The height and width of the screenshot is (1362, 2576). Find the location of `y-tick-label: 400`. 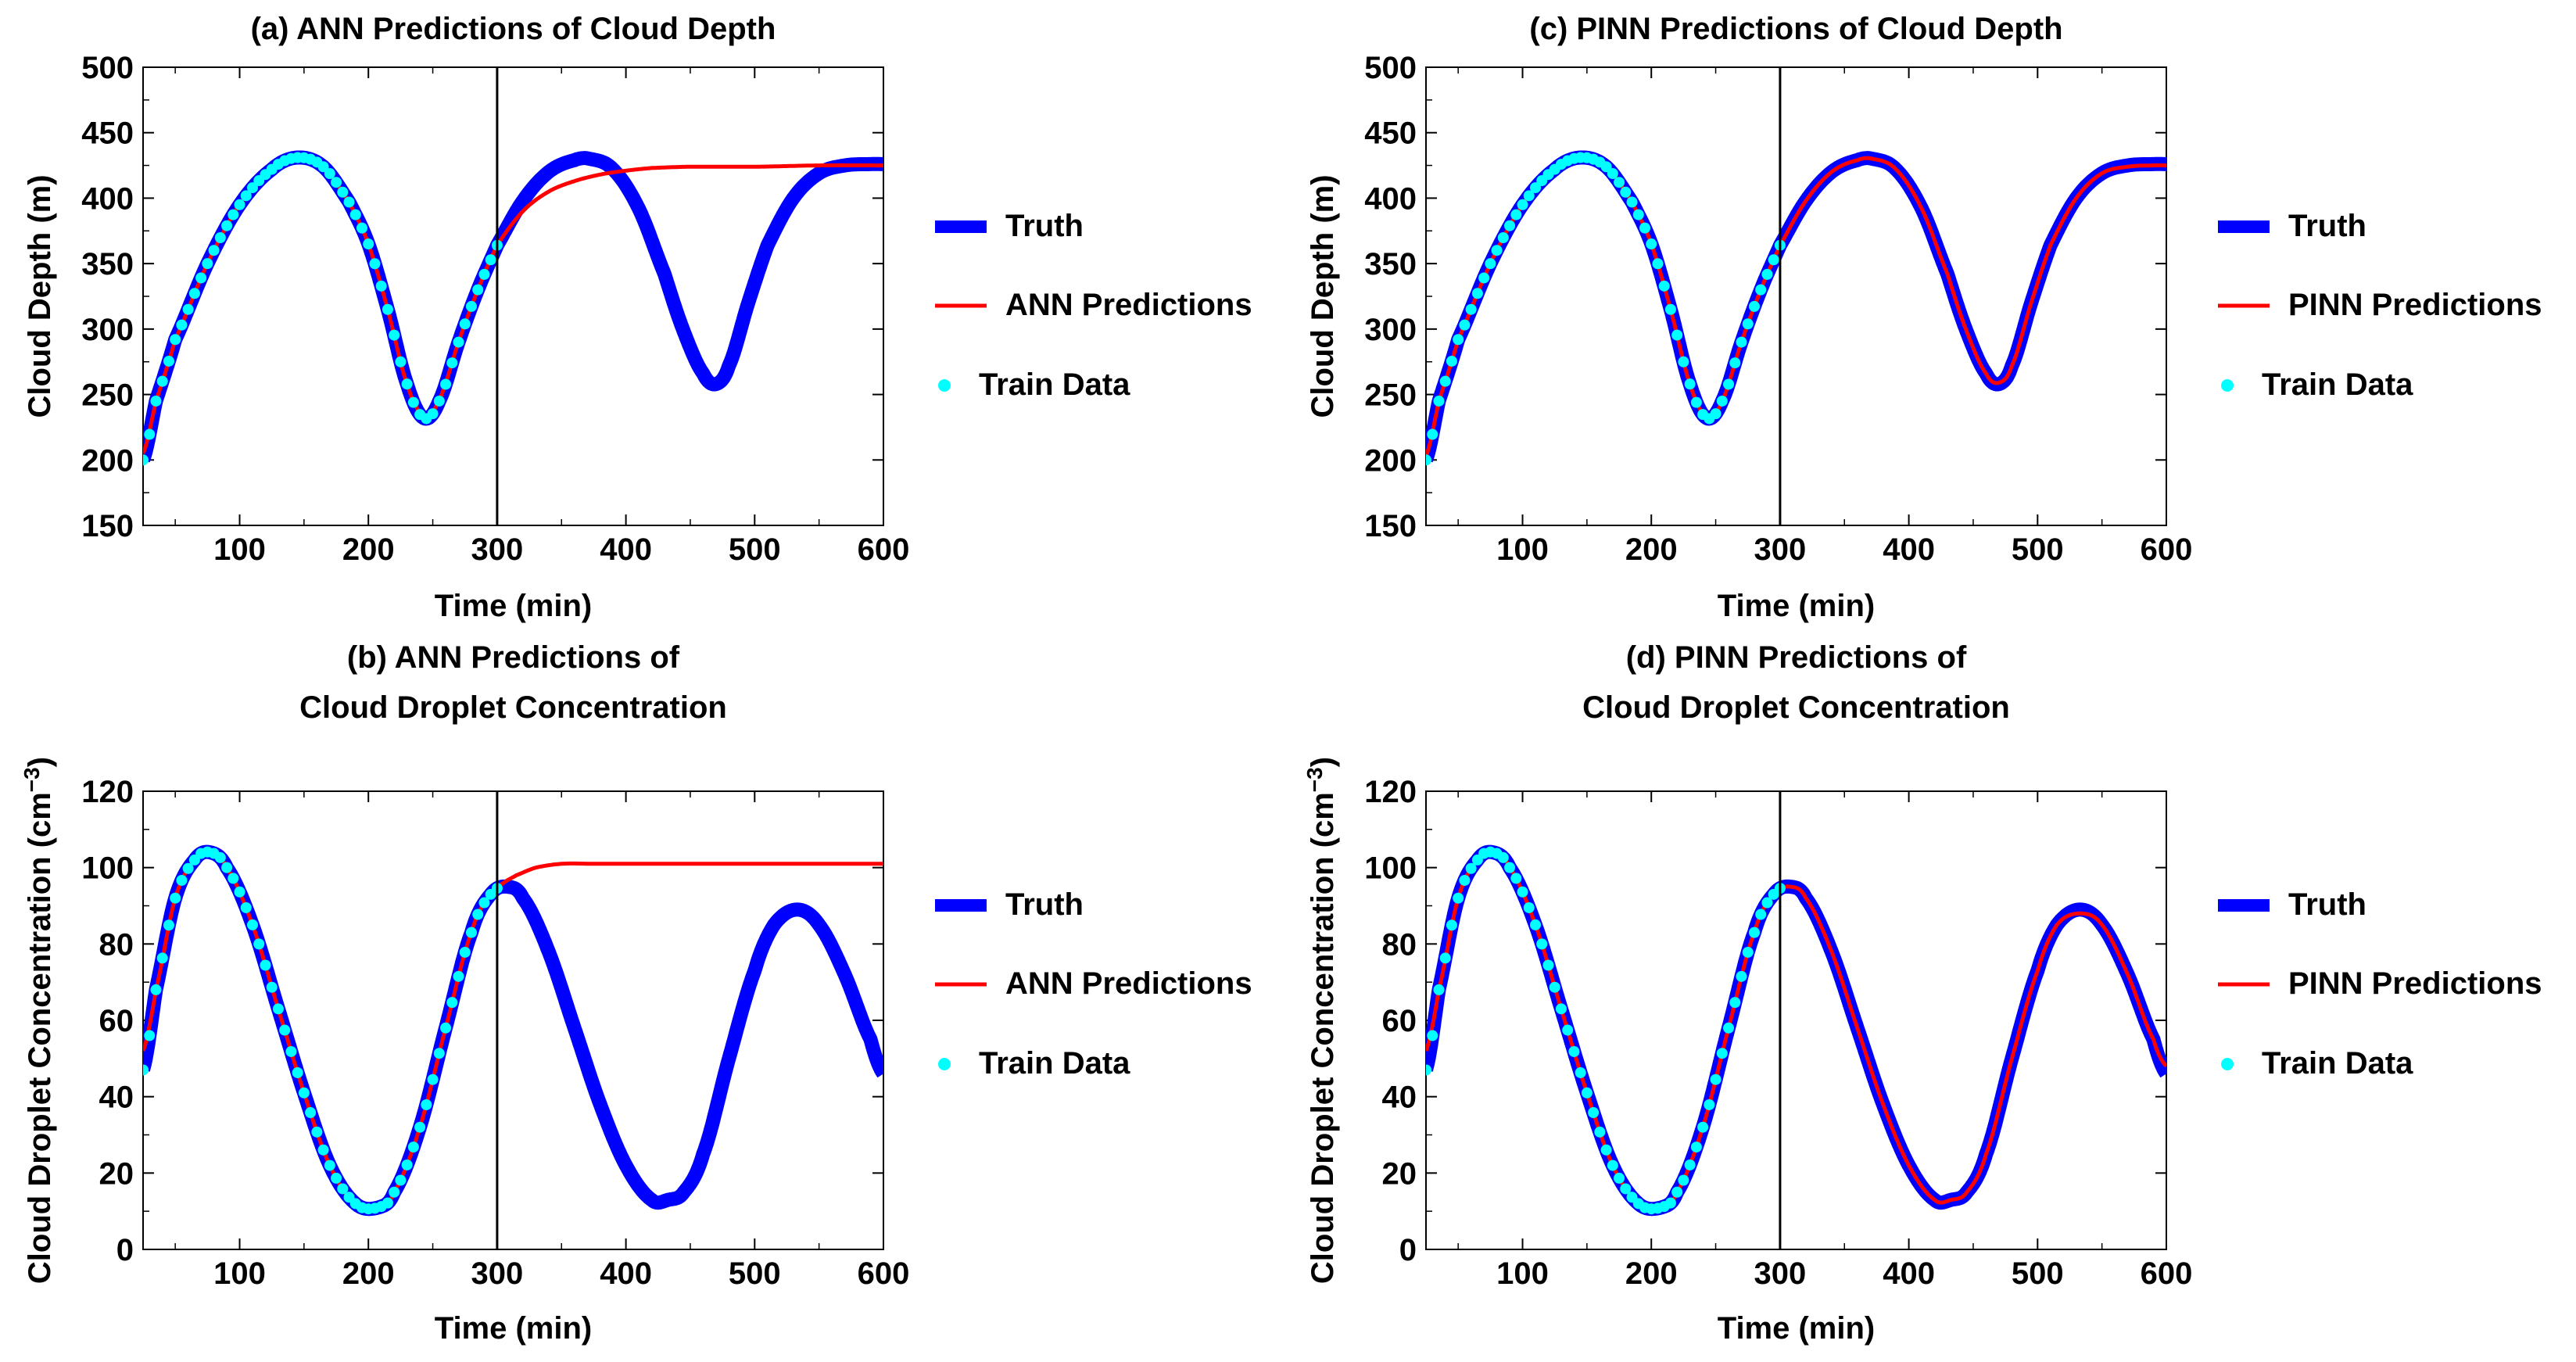

y-tick-label: 400 is located at coordinates (107, 198).